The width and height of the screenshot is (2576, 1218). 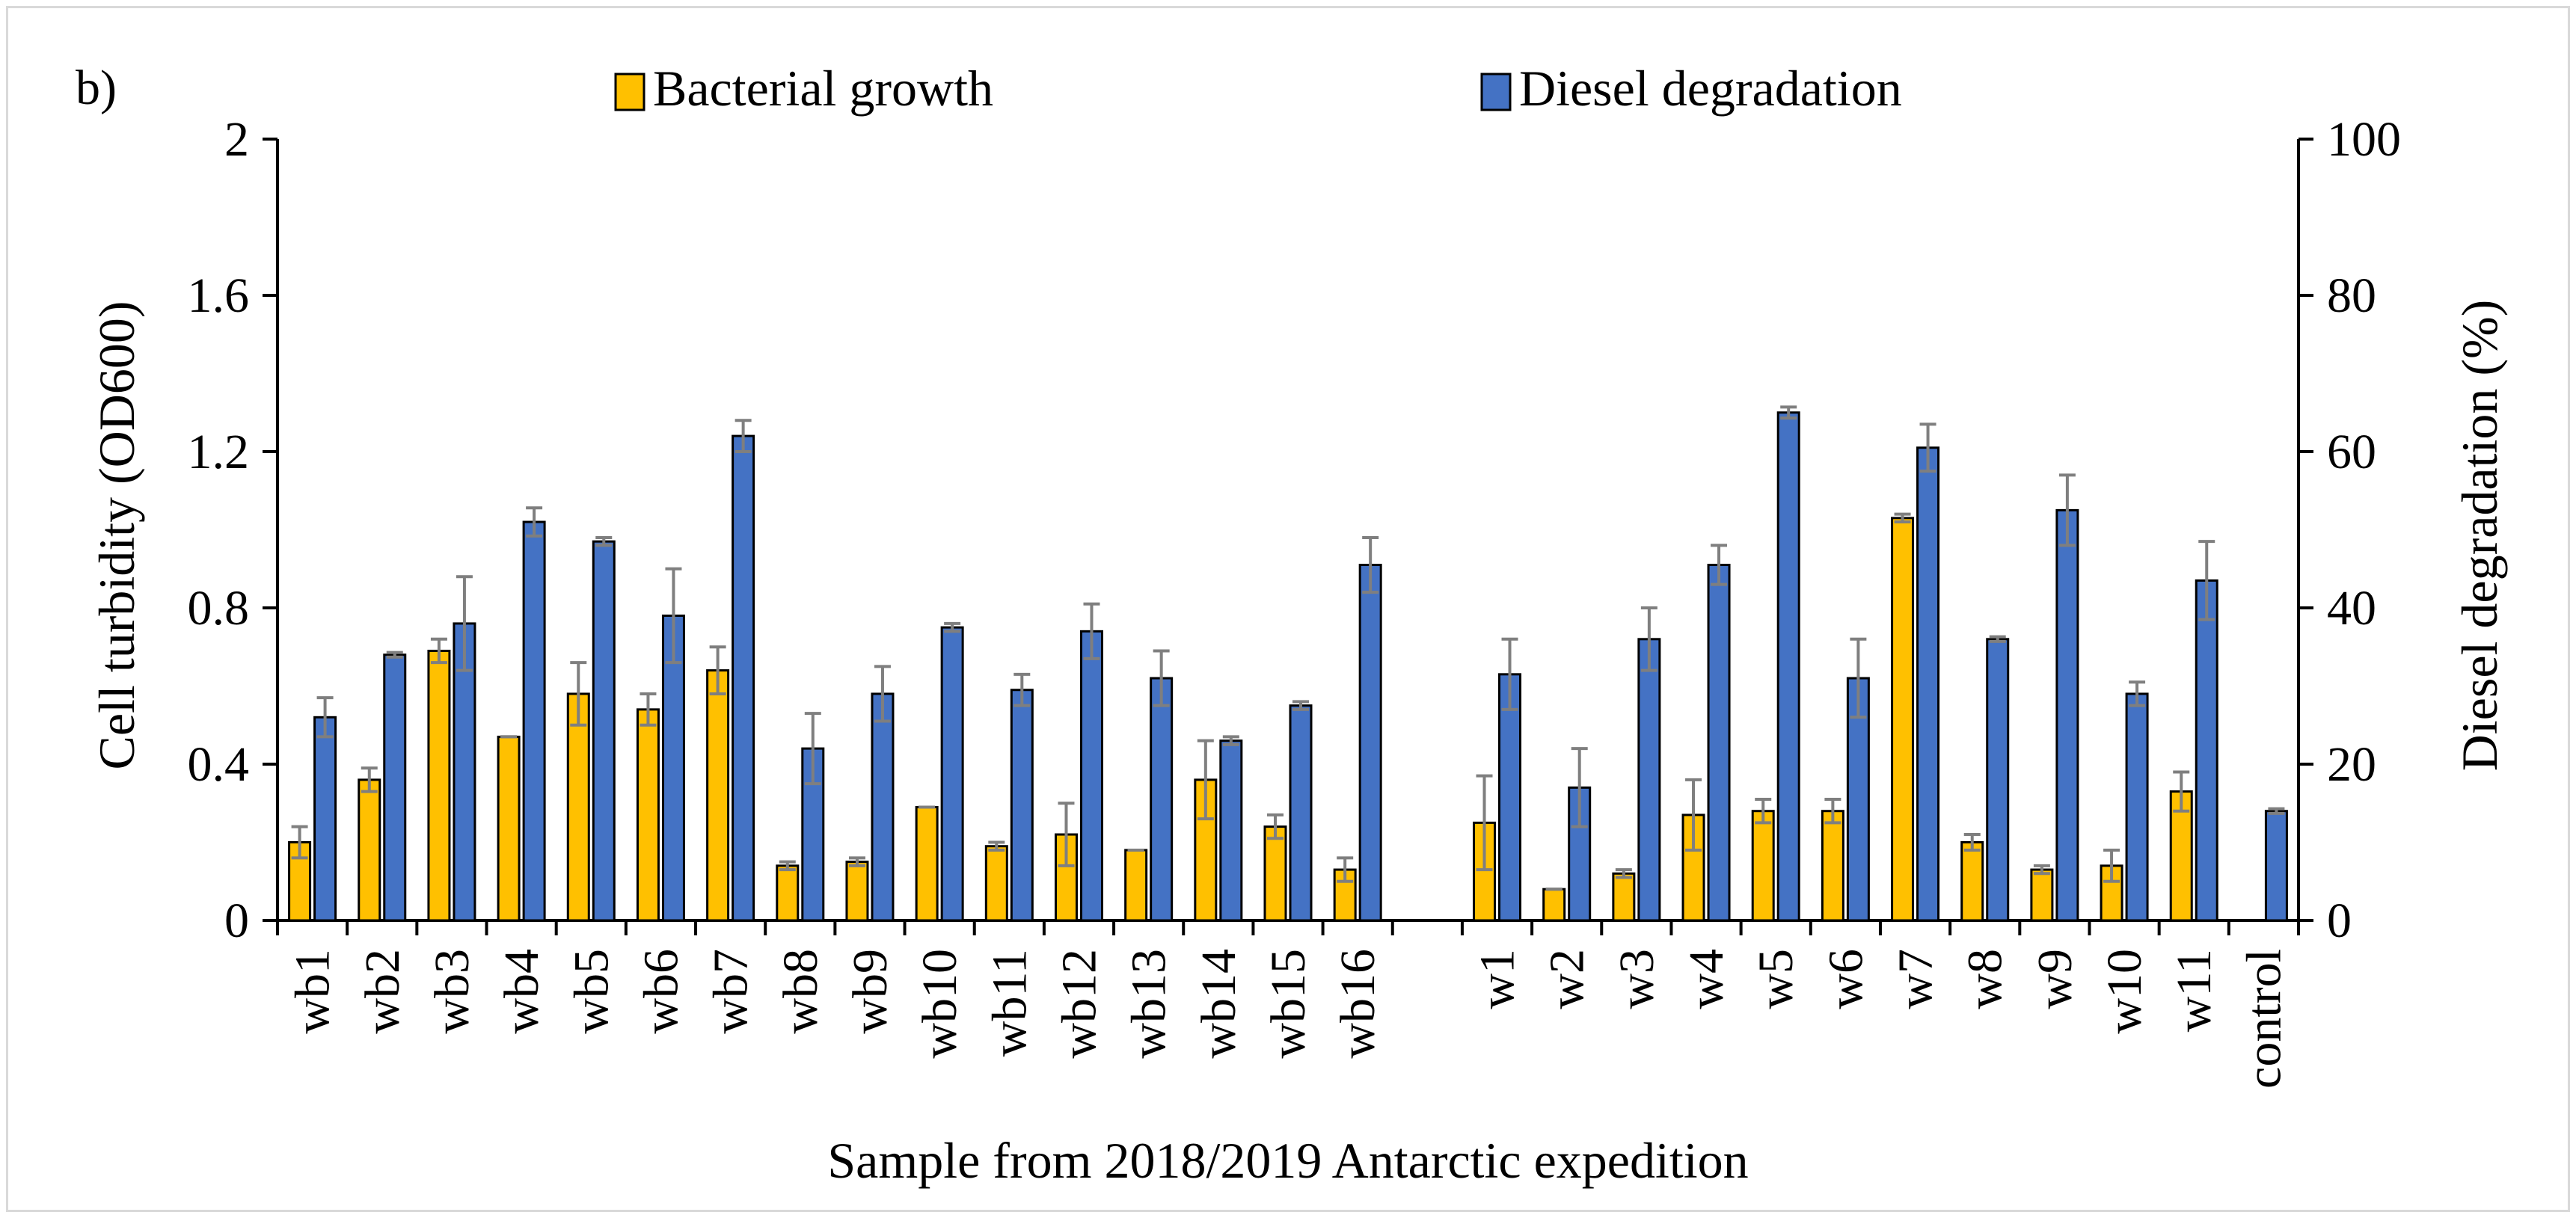 I want to click on x-tick-label: wb13, so click(x=1149, y=1004).